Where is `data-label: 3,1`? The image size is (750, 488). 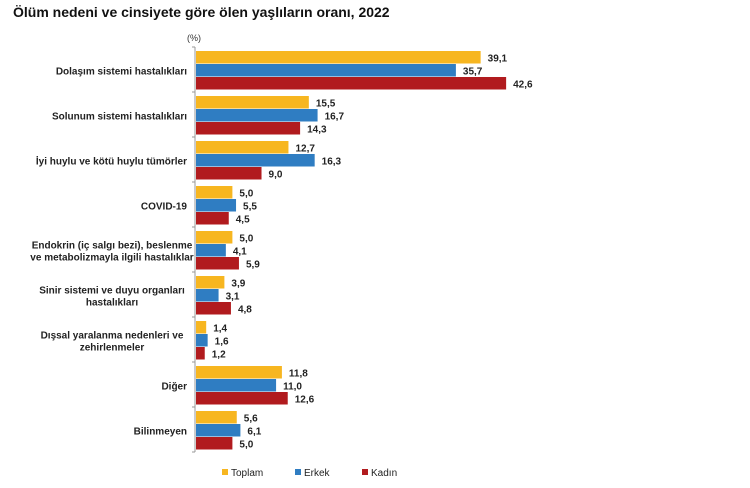 data-label: 3,1 is located at coordinates (233, 297).